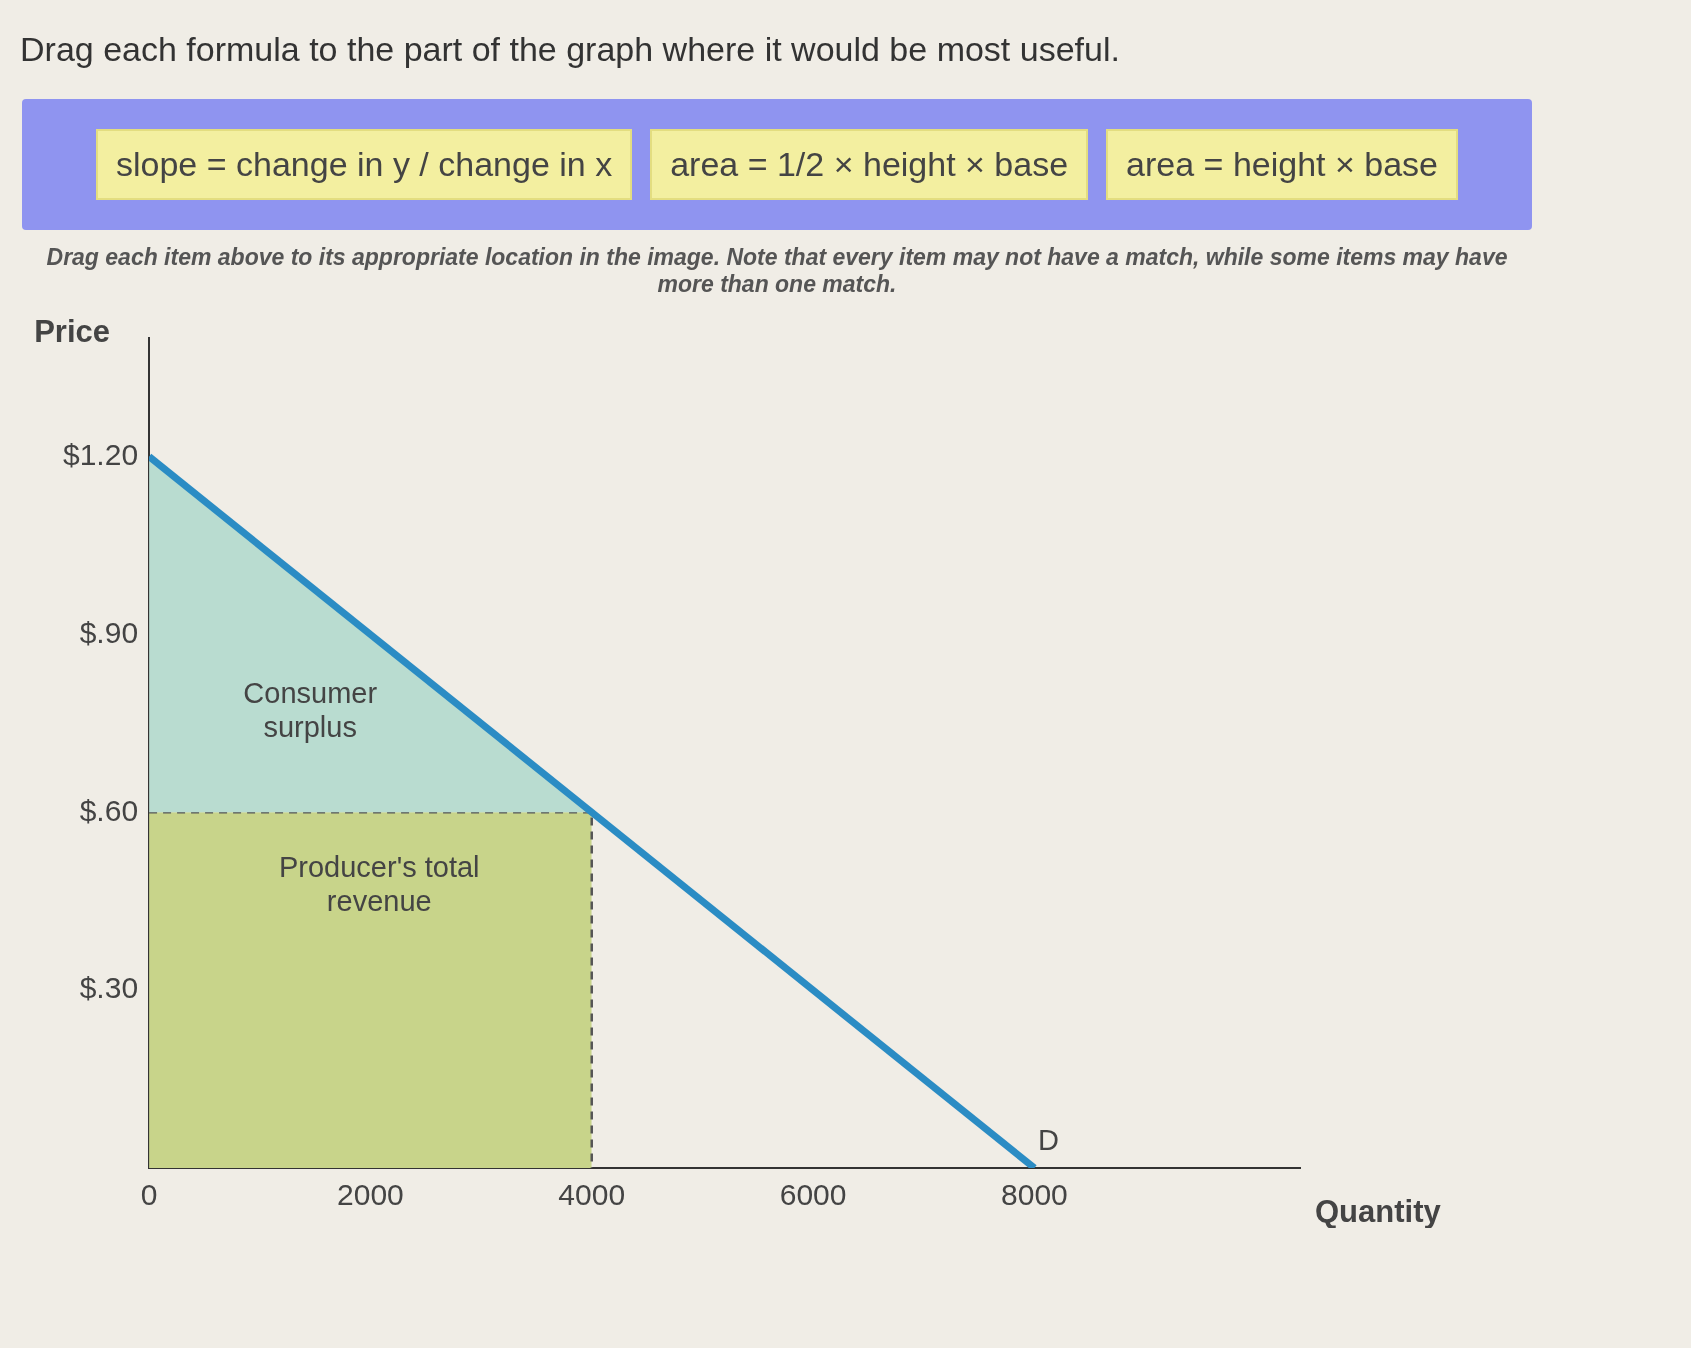  I want to click on x-tick-label: 2000, so click(370, 1195).